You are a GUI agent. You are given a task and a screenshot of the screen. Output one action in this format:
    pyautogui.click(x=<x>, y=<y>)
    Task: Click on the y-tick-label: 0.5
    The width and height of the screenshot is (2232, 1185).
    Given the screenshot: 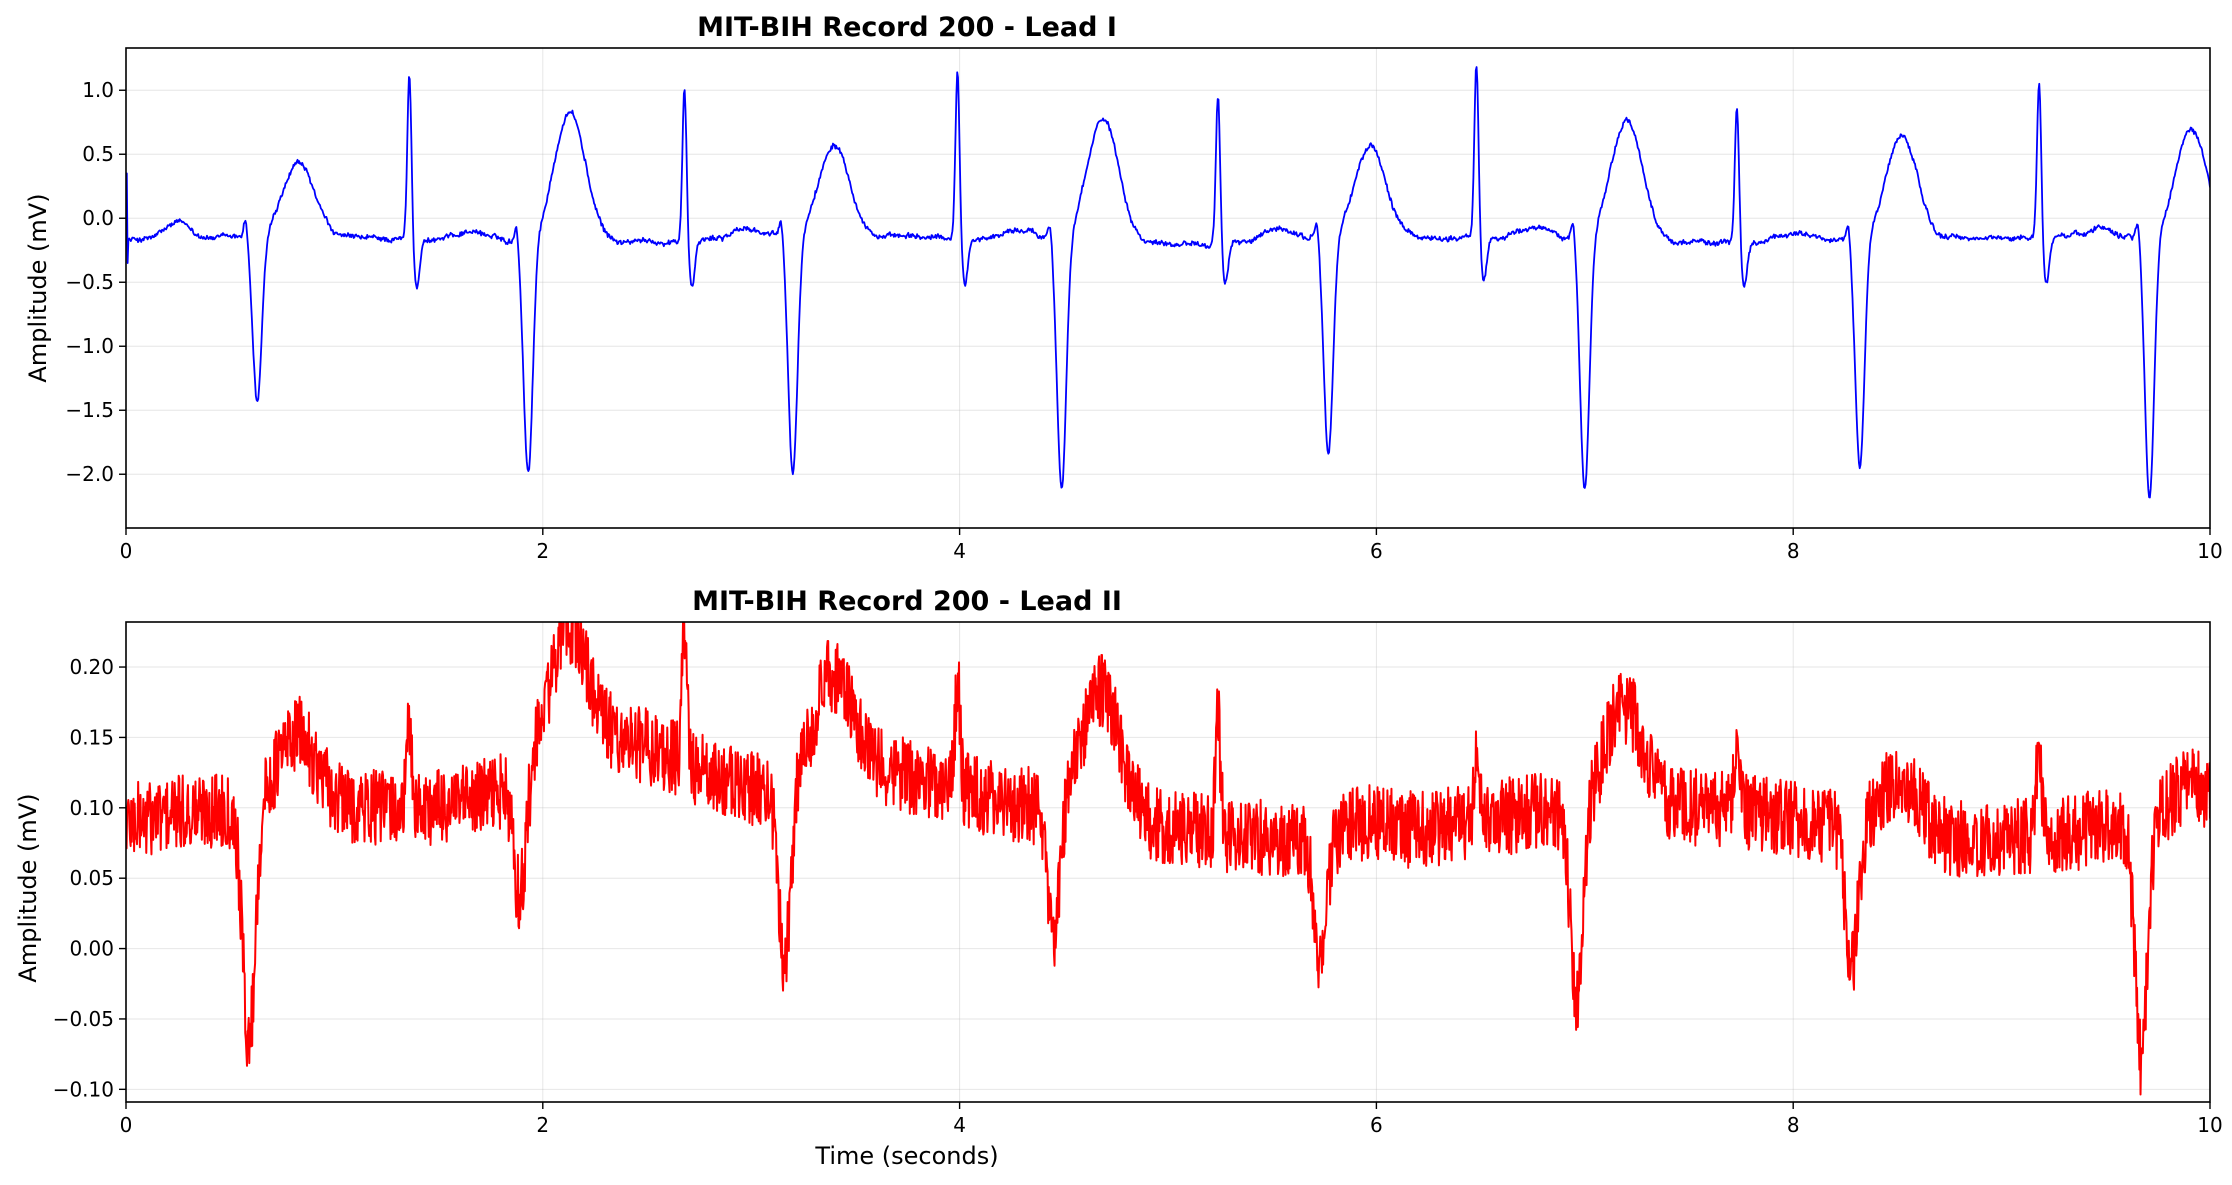 What is the action you would take?
    pyautogui.click(x=98, y=154)
    